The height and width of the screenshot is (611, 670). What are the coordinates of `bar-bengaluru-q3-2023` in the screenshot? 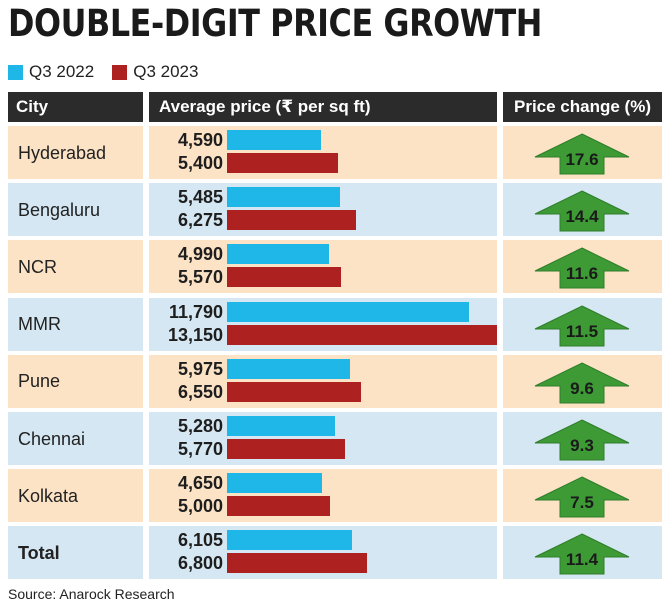 It's located at (291, 220).